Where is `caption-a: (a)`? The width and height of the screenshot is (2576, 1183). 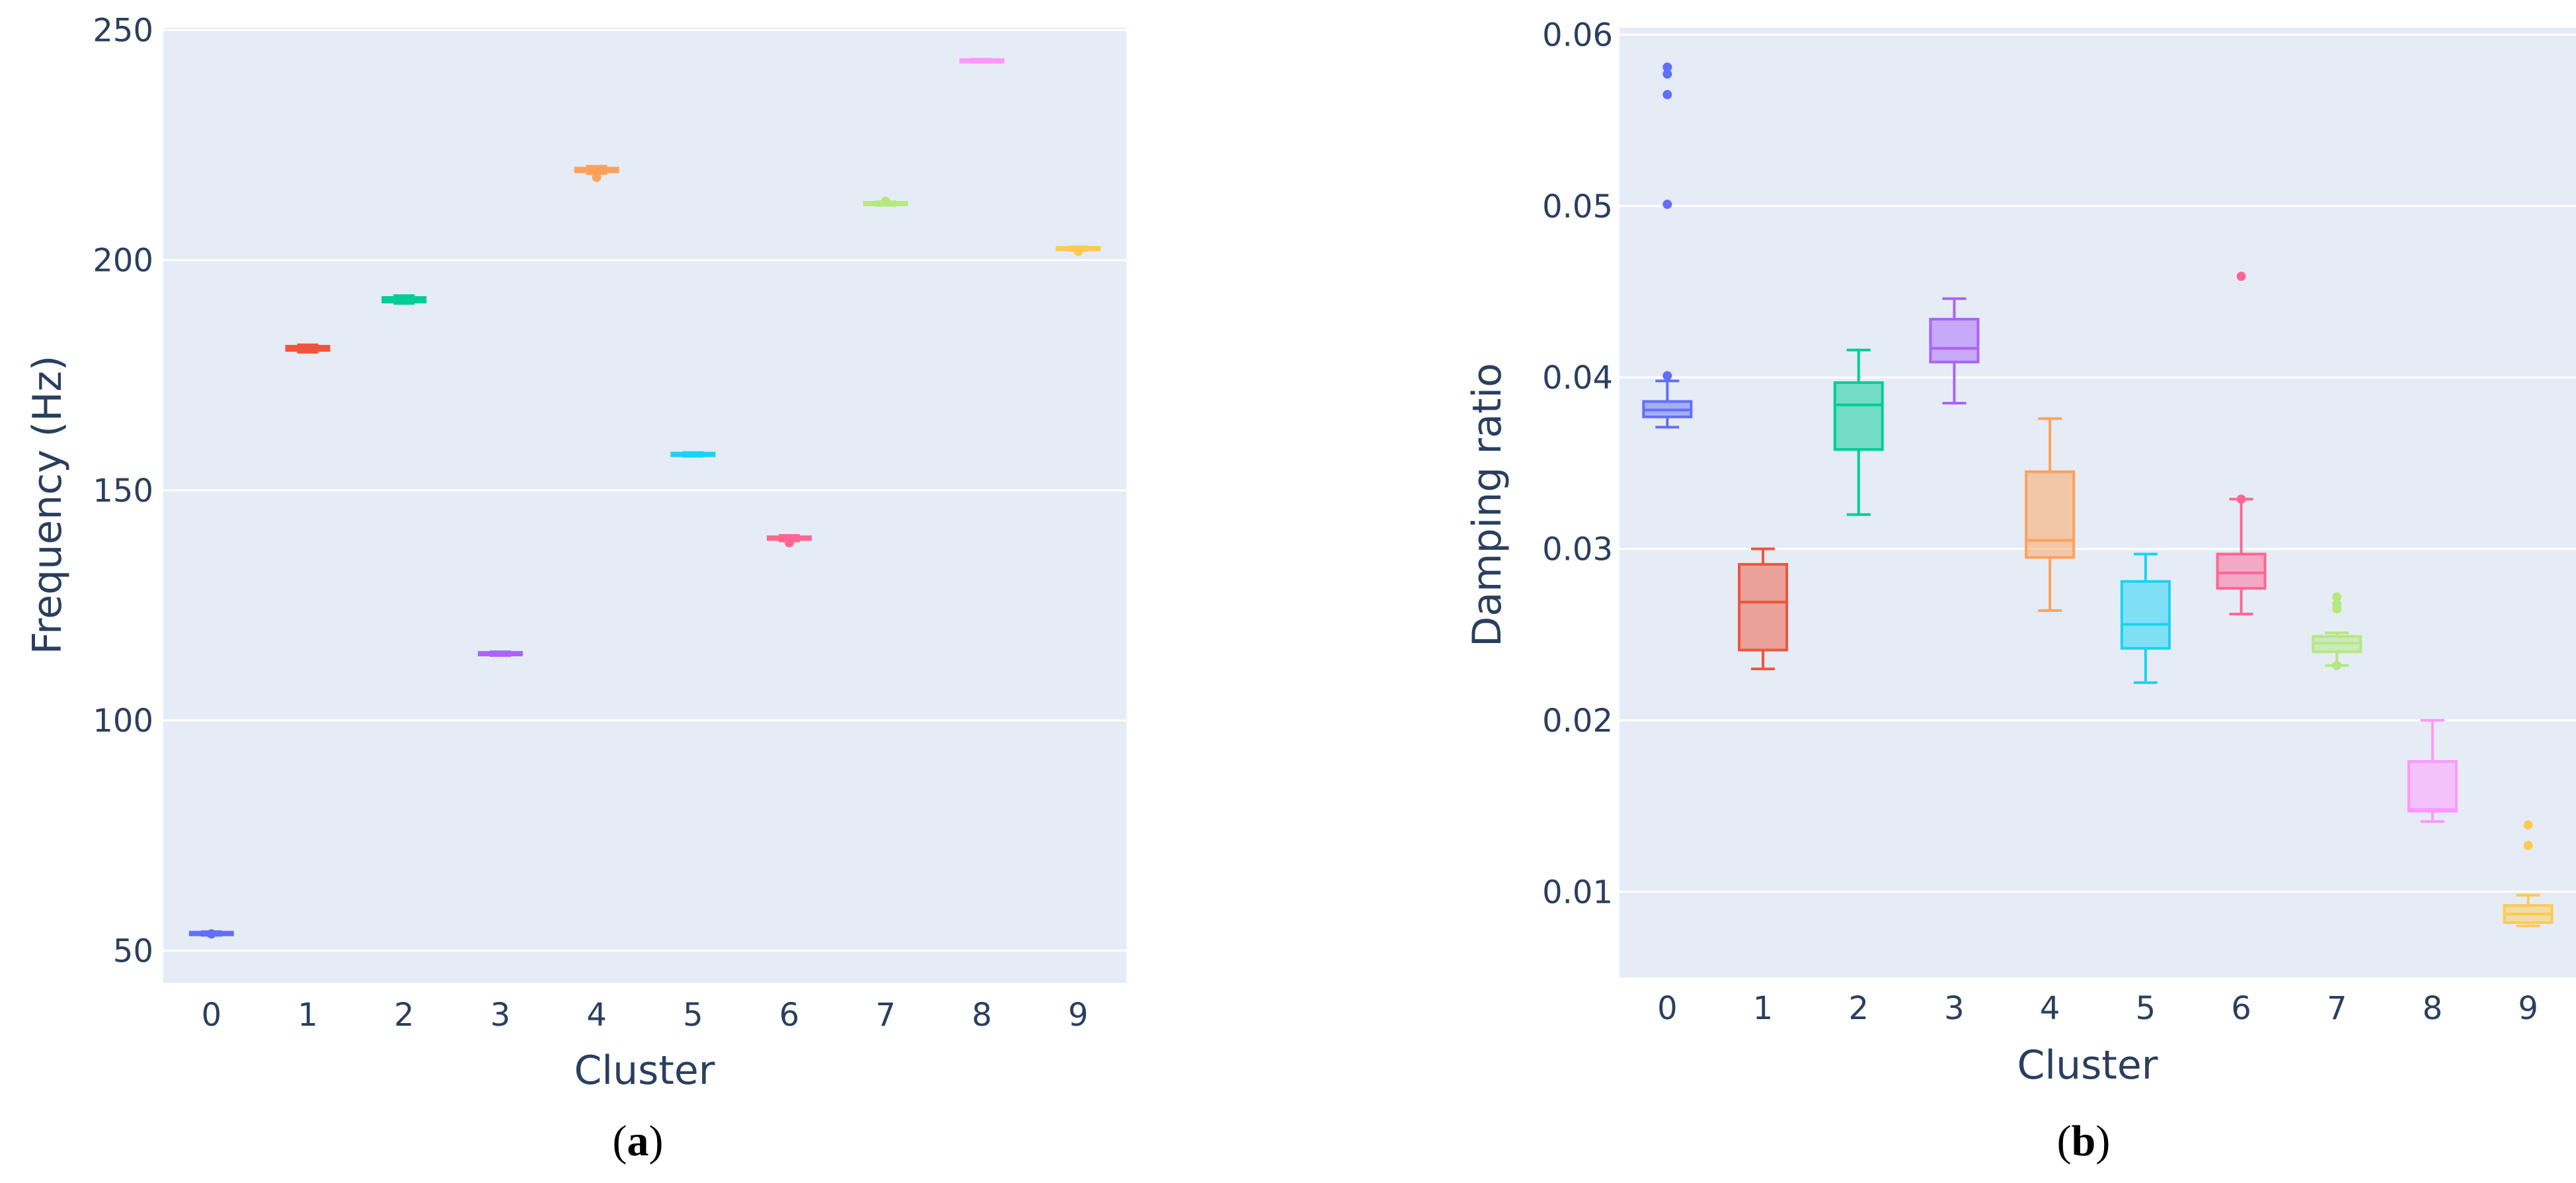 caption-a: (a) is located at coordinates (638, 1141).